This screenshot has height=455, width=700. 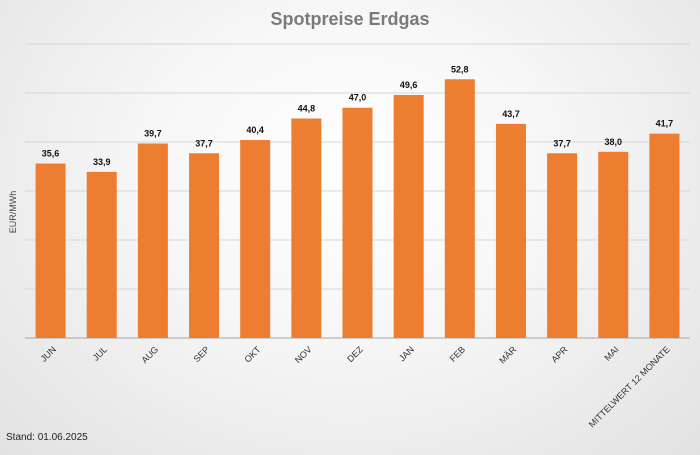 I want to click on bar-value-label: 35,6, so click(x=51, y=154).